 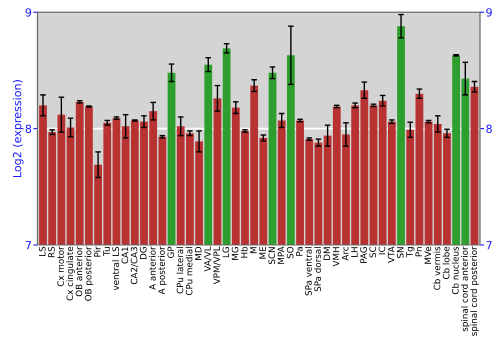 I want to click on x-tick-label: CA1, so click(x=125, y=255).